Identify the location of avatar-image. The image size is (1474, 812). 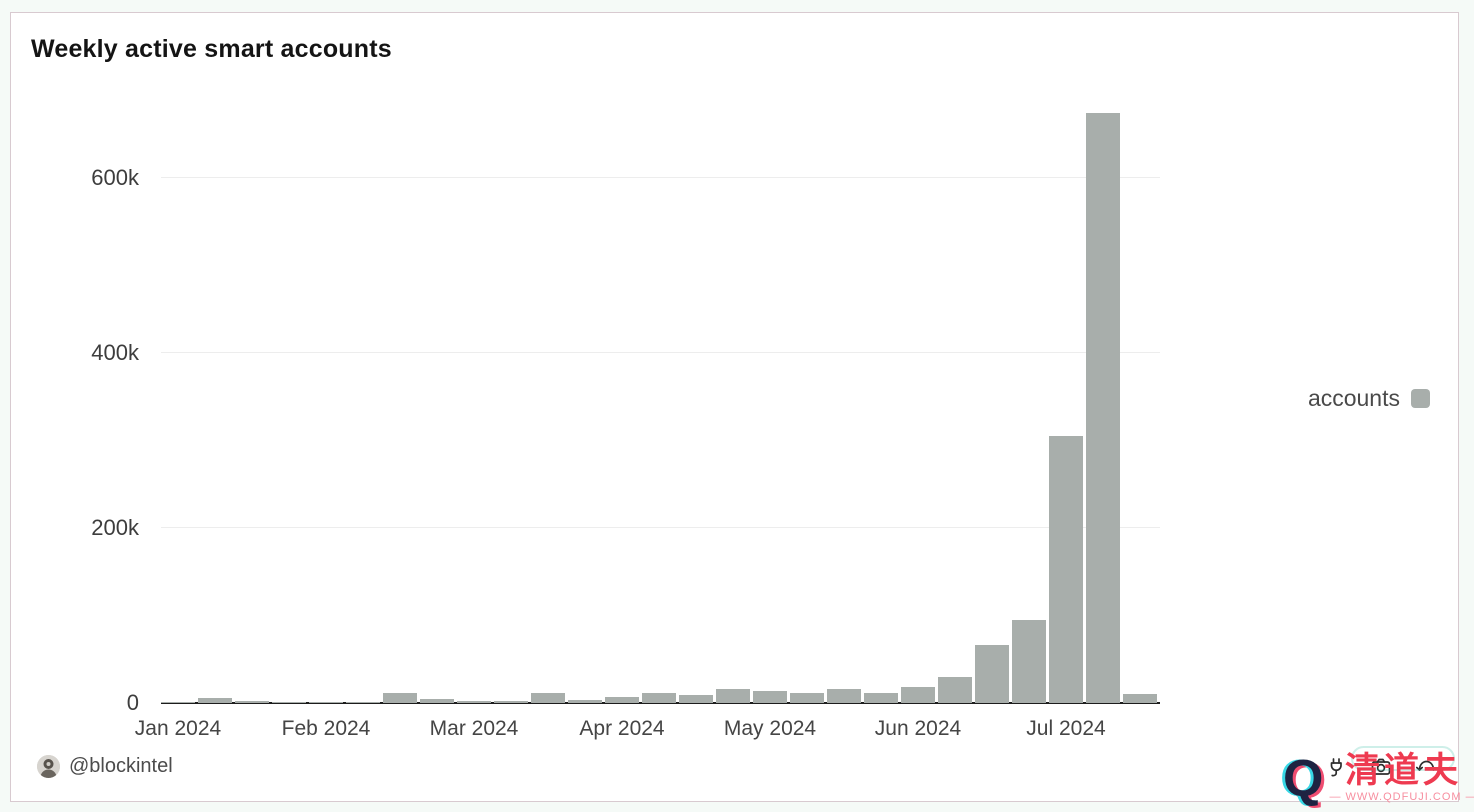
(48, 766).